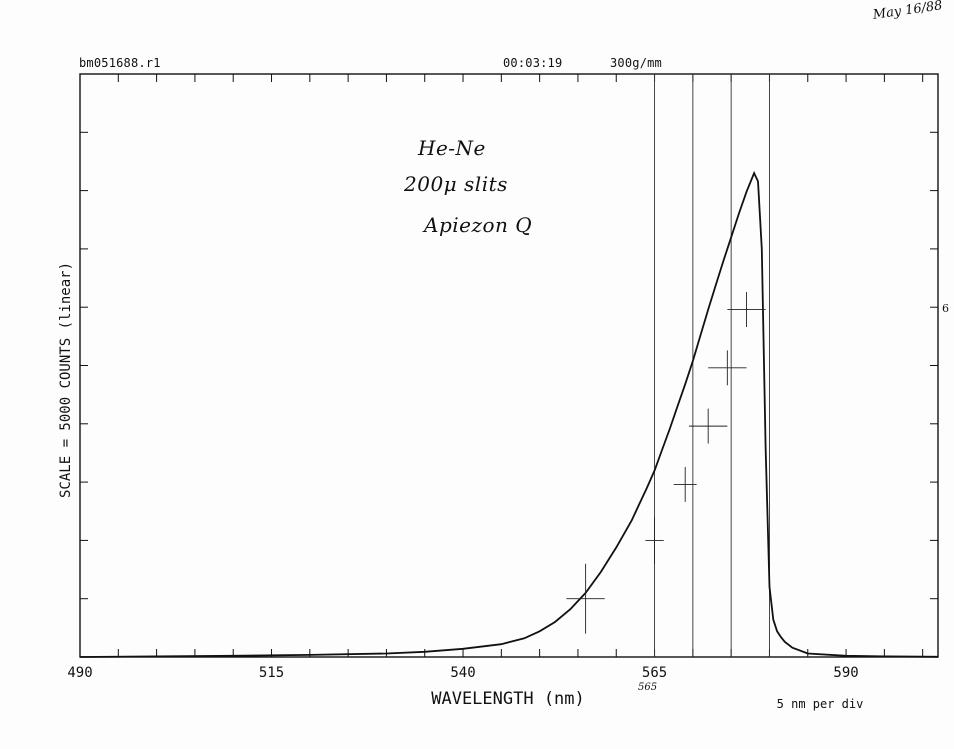 The image size is (954, 749). What do you see at coordinates (945, 308) in the screenshot?
I see `edge-mark: 6` at bounding box center [945, 308].